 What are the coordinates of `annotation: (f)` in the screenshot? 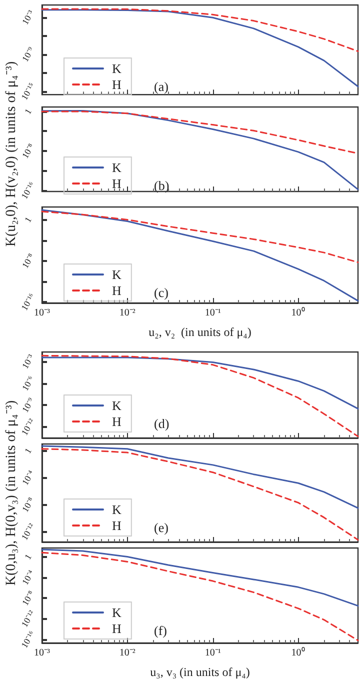 It's located at (160, 630).